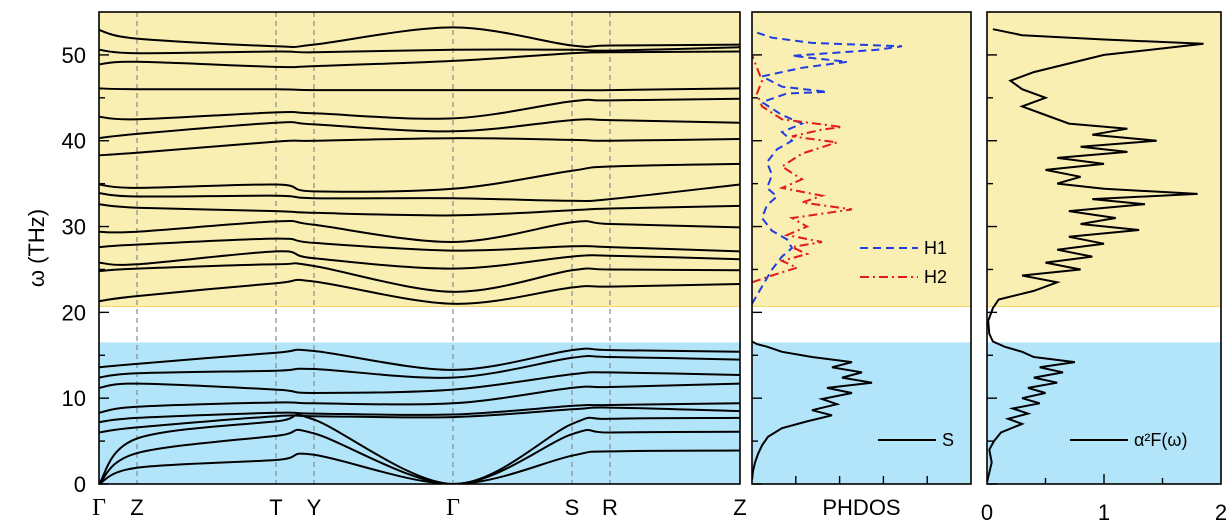 The image size is (1227, 531). I want to click on x-tick-label: 2, so click(1221, 512).